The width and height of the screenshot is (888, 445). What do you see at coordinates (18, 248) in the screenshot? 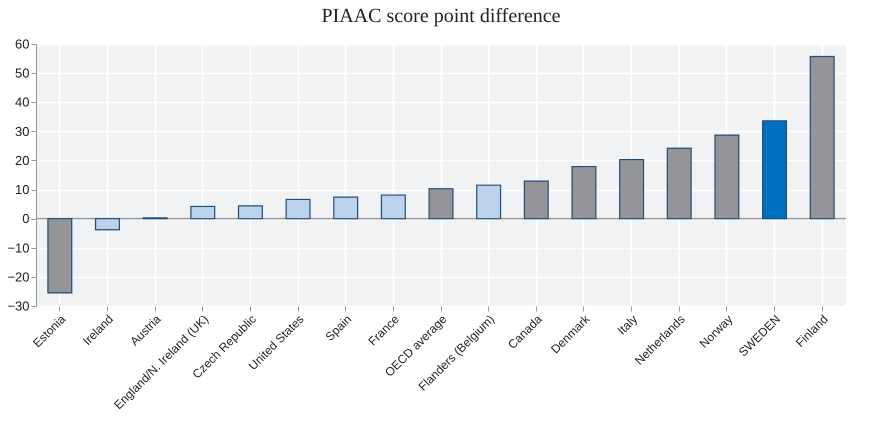
I see `y-tick-label: −10` at bounding box center [18, 248].